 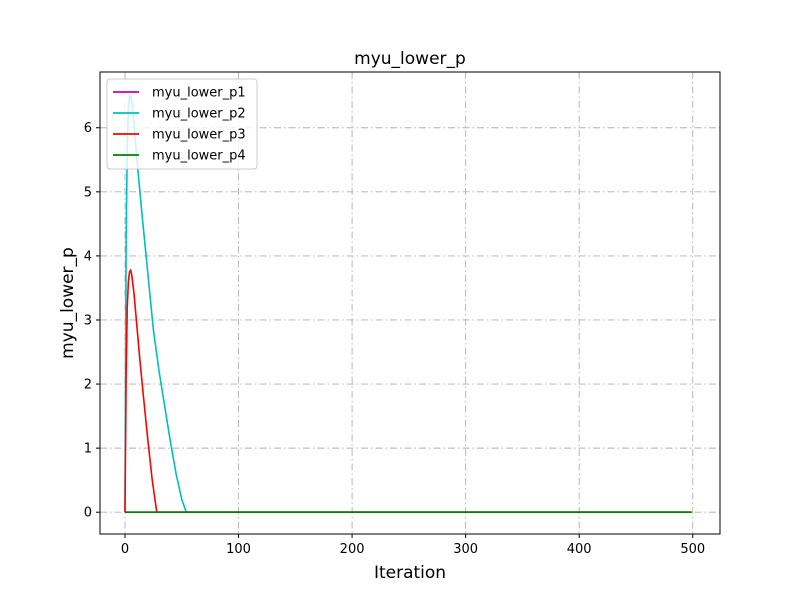 What do you see at coordinates (352, 549) in the screenshot?
I see `x-tick-label: 200` at bounding box center [352, 549].